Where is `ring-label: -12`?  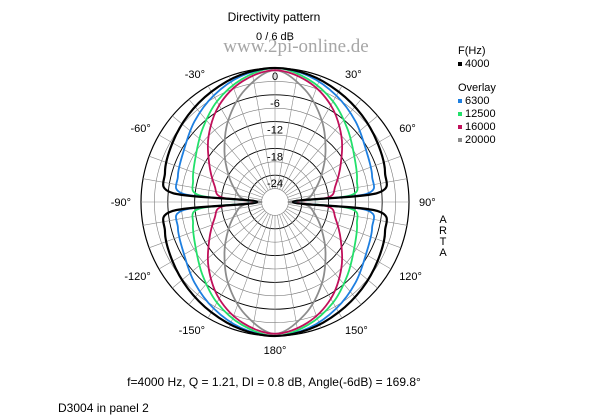 ring-label: -12 is located at coordinates (275, 131).